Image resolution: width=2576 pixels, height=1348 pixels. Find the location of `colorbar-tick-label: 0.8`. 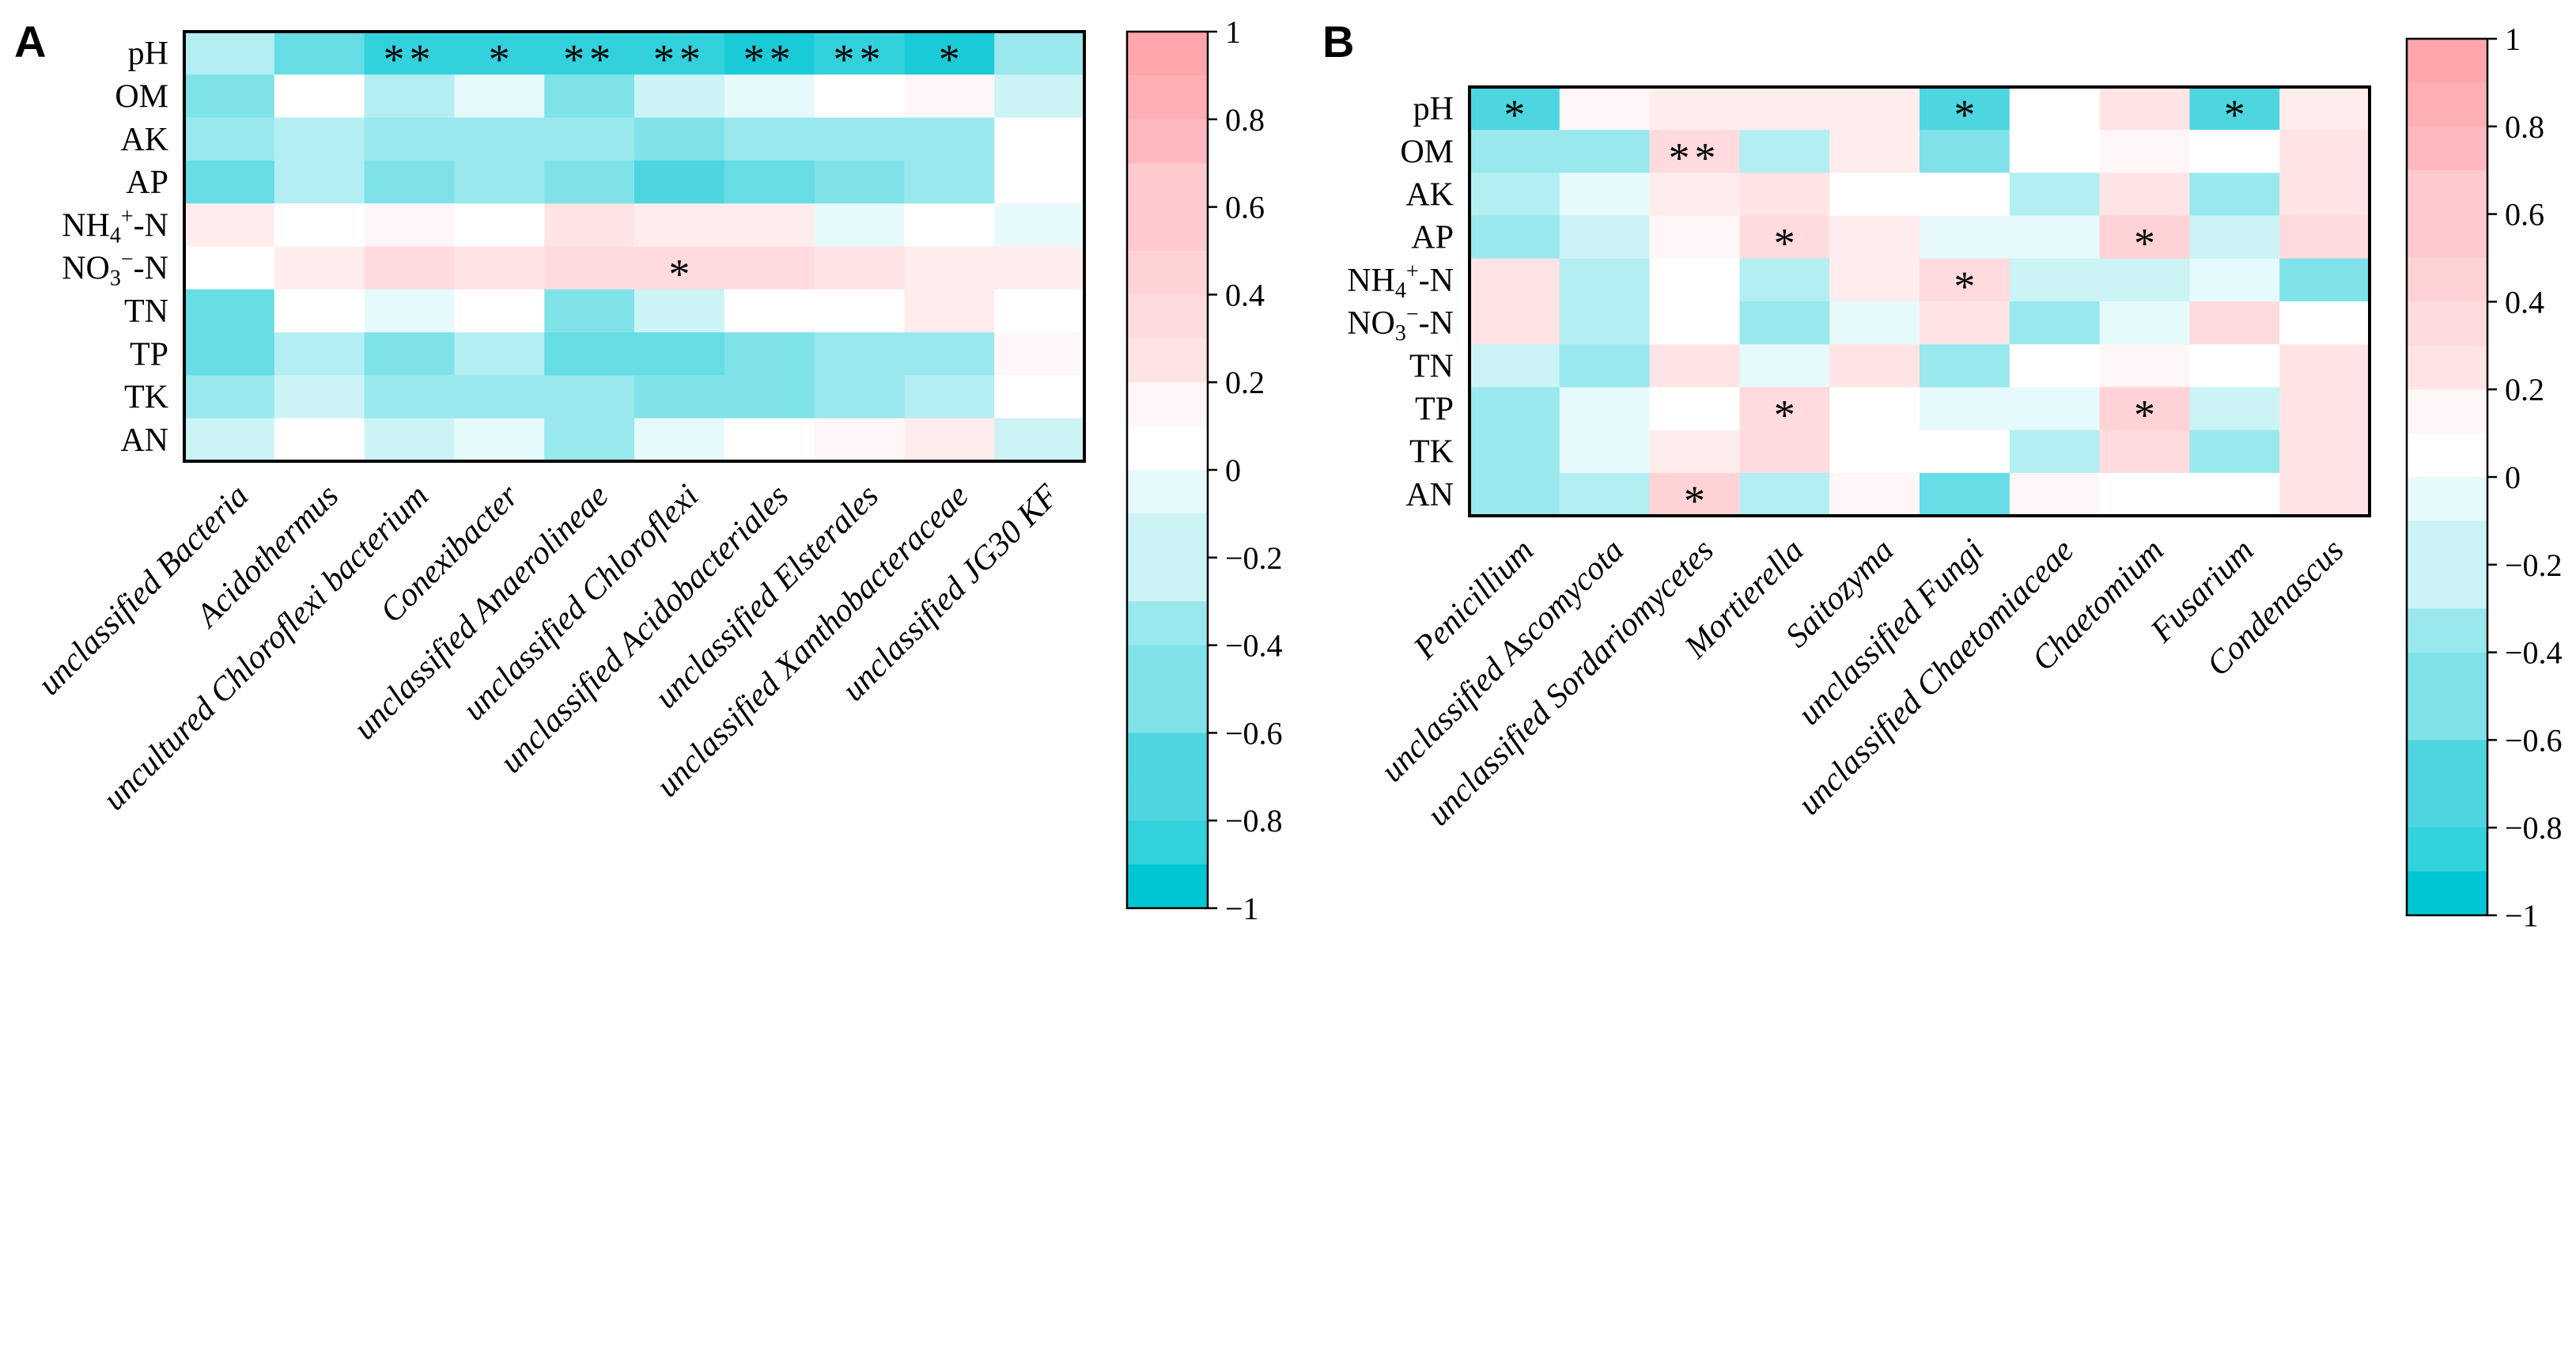

colorbar-tick-label: 0.8 is located at coordinates (1245, 120).